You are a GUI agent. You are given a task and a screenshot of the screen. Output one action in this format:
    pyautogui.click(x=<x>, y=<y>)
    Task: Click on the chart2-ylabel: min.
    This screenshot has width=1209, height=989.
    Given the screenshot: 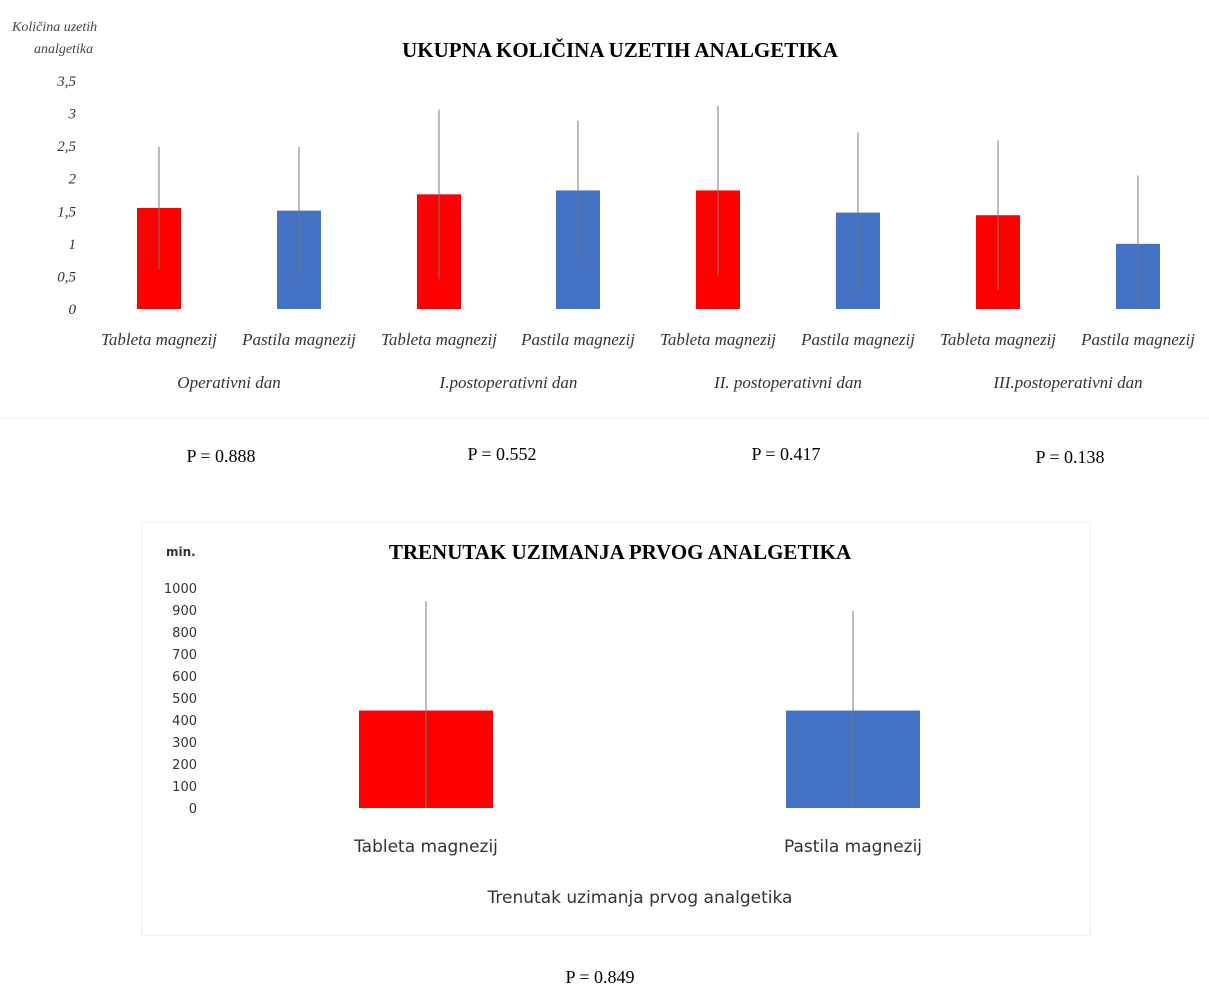 What is the action you would take?
    pyautogui.click(x=181, y=552)
    